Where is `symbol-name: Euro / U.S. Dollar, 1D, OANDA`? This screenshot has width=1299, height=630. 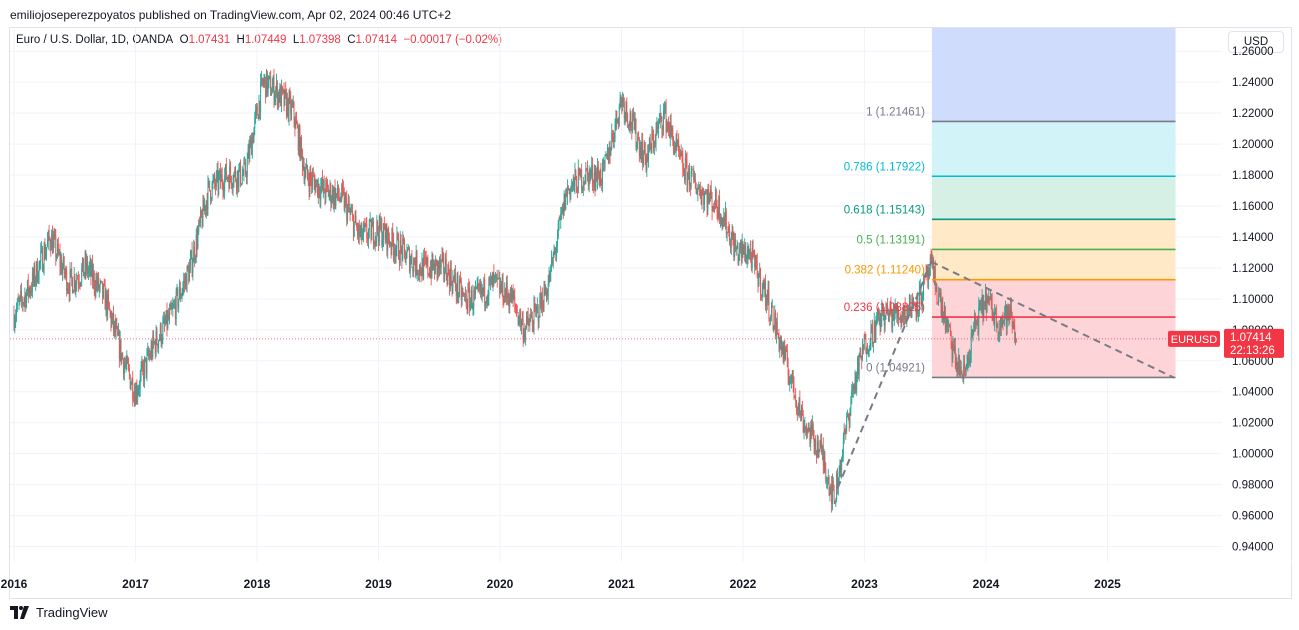 symbol-name: Euro / U.S. Dollar, 1D, OANDA is located at coordinates (95, 40).